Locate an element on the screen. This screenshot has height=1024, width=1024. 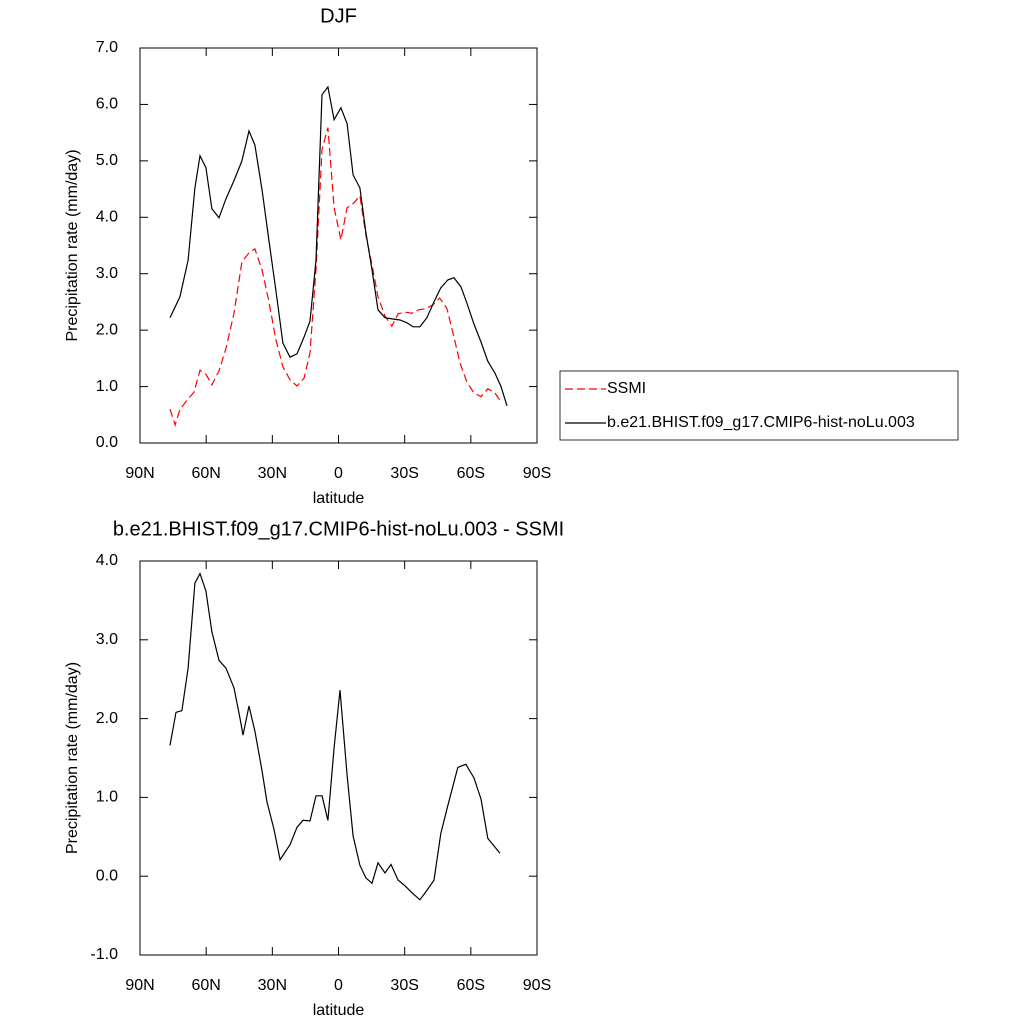
y-tick-label: 5.0 is located at coordinates (107, 160).